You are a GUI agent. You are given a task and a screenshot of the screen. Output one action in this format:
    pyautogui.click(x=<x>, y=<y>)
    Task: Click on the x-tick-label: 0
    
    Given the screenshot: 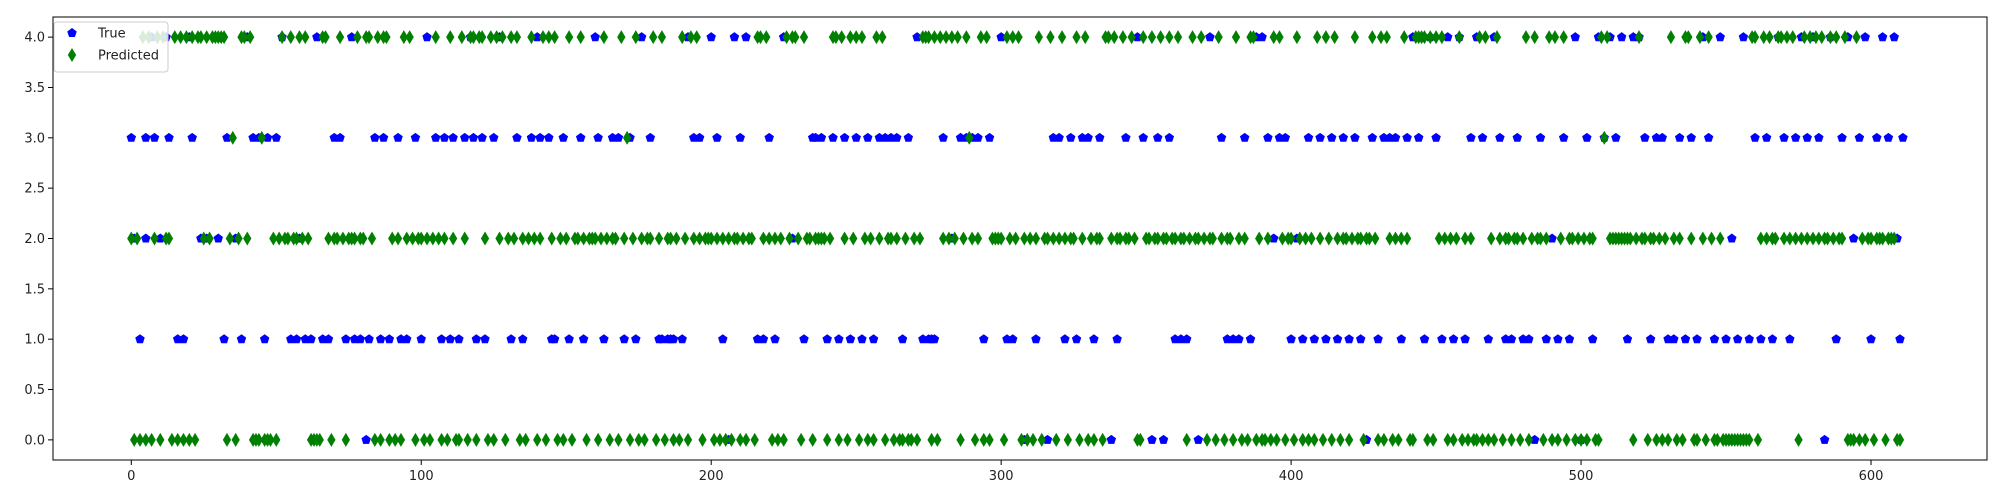 What is the action you would take?
    pyautogui.click(x=131, y=476)
    